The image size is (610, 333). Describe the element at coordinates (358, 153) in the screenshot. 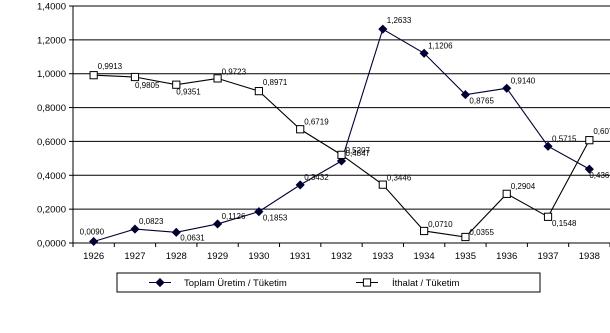

I see `data-label: 0,4847` at that location.